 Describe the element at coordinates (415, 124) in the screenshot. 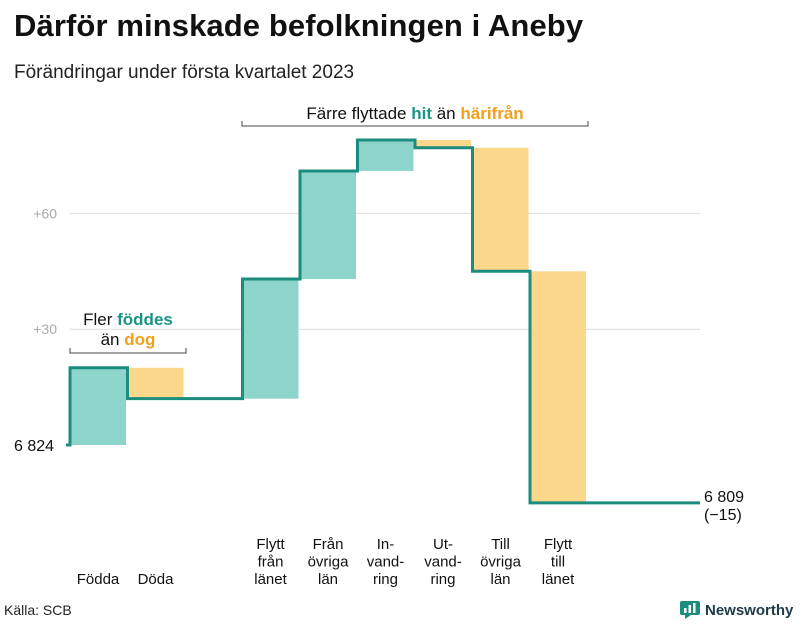

I see `annotation-bracket-top` at that location.